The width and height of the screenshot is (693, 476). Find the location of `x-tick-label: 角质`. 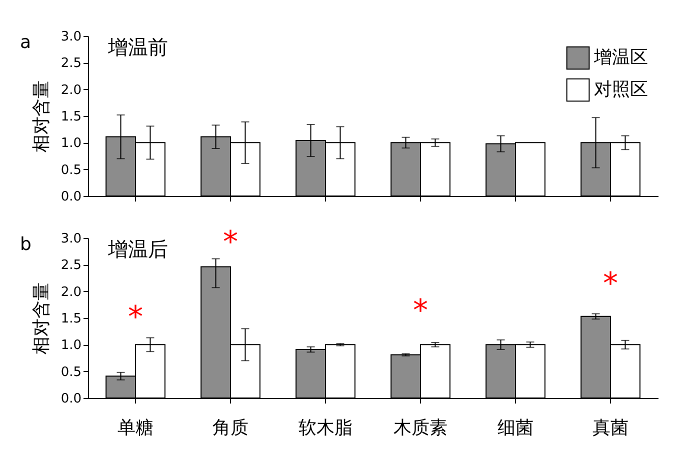

x-tick-label: 角质 is located at coordinates (230, 428).